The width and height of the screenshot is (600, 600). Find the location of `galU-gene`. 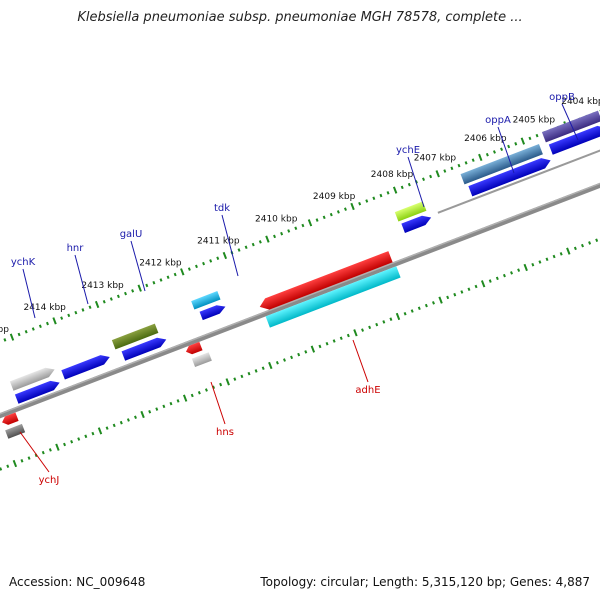

galU-gene is located at coordinates (135, 336).